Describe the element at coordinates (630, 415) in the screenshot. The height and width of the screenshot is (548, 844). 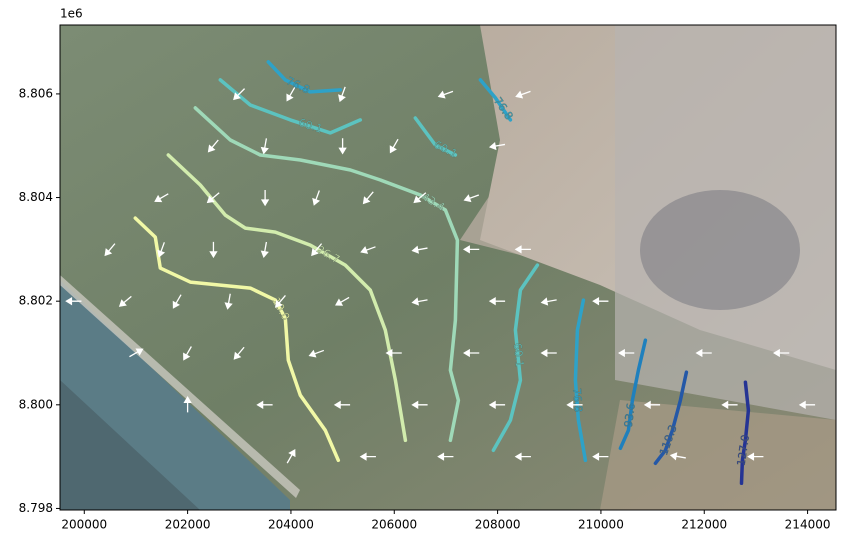
I see `contour-label: 93.6` at that location.